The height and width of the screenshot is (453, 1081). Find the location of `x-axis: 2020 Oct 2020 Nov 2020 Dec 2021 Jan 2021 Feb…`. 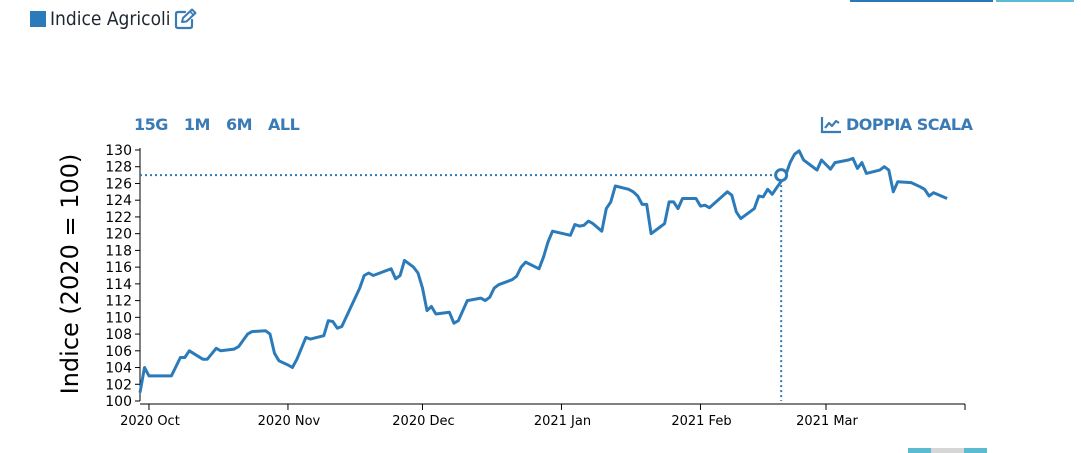

x-axis: 2020 Oct 2020 Nov 2020 Dec 2021 Jan 2021 Feb… is located at coordinates (543, 416).